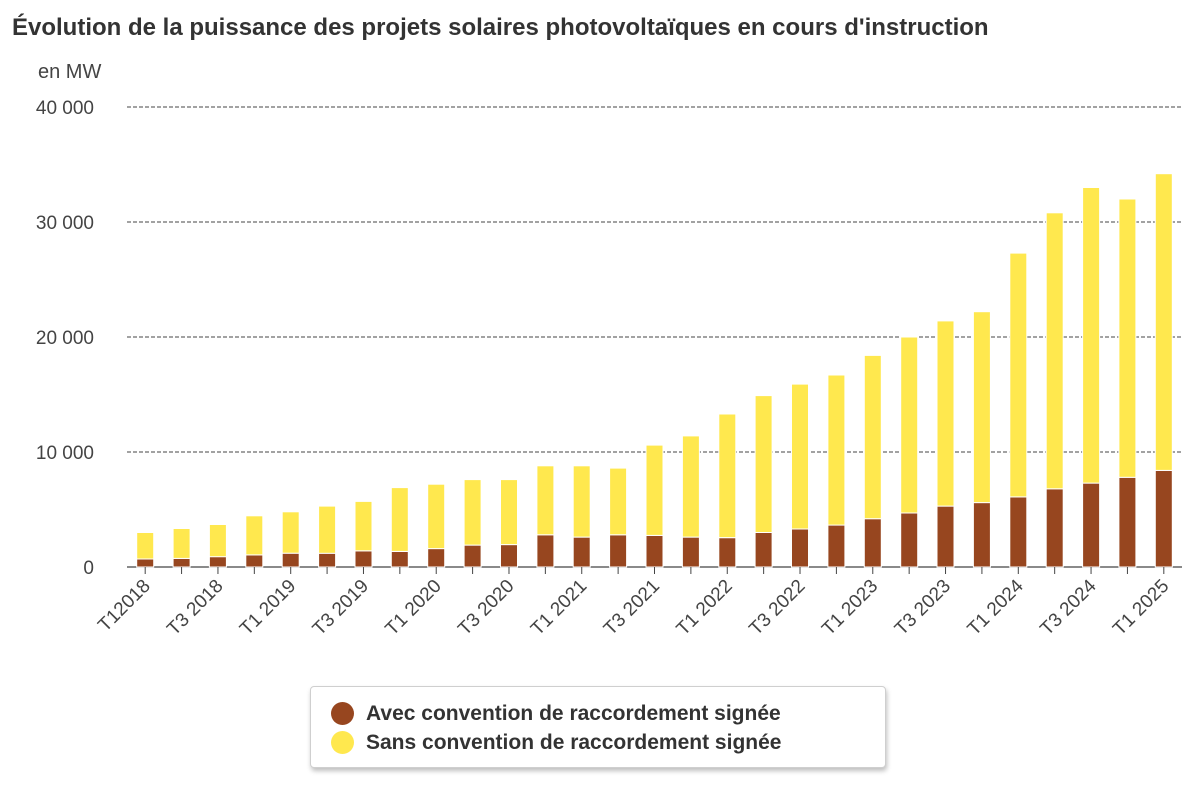  What do you see at coordinates (124, 606) in the screenshot?
I see `x-tick-label: T12018` at bounding box center [124, 606].